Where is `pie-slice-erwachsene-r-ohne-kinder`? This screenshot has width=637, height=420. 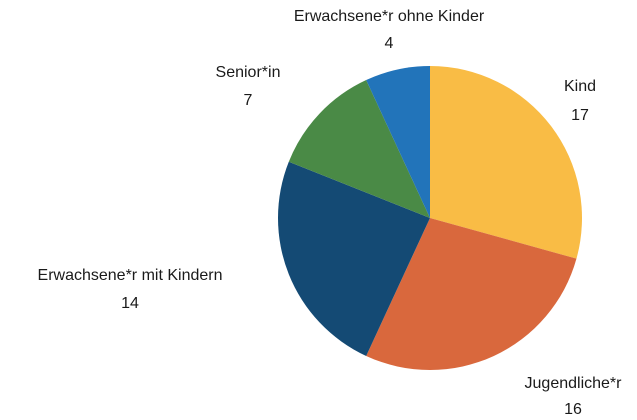 pie-slice-erwachsene-r-ohne-kinder is located at coordinates (398, 142).